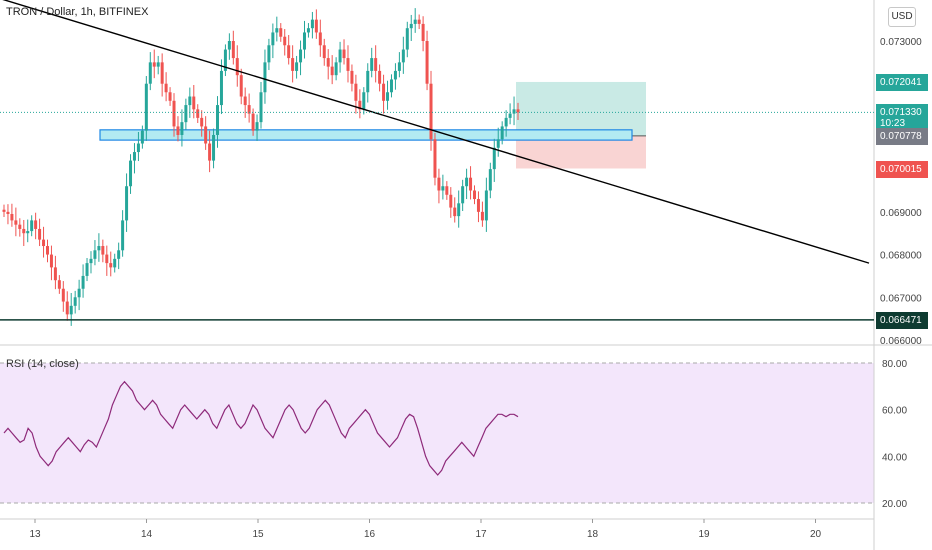  What do you see at coordinates (902, 169) in the screenshot?
I see `price-tag-stop-loss: 0.070015` at bounding box center [902, 169].